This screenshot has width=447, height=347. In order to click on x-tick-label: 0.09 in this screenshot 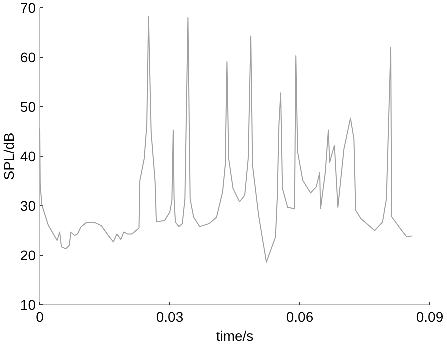, I will do `click(430, 317)`.